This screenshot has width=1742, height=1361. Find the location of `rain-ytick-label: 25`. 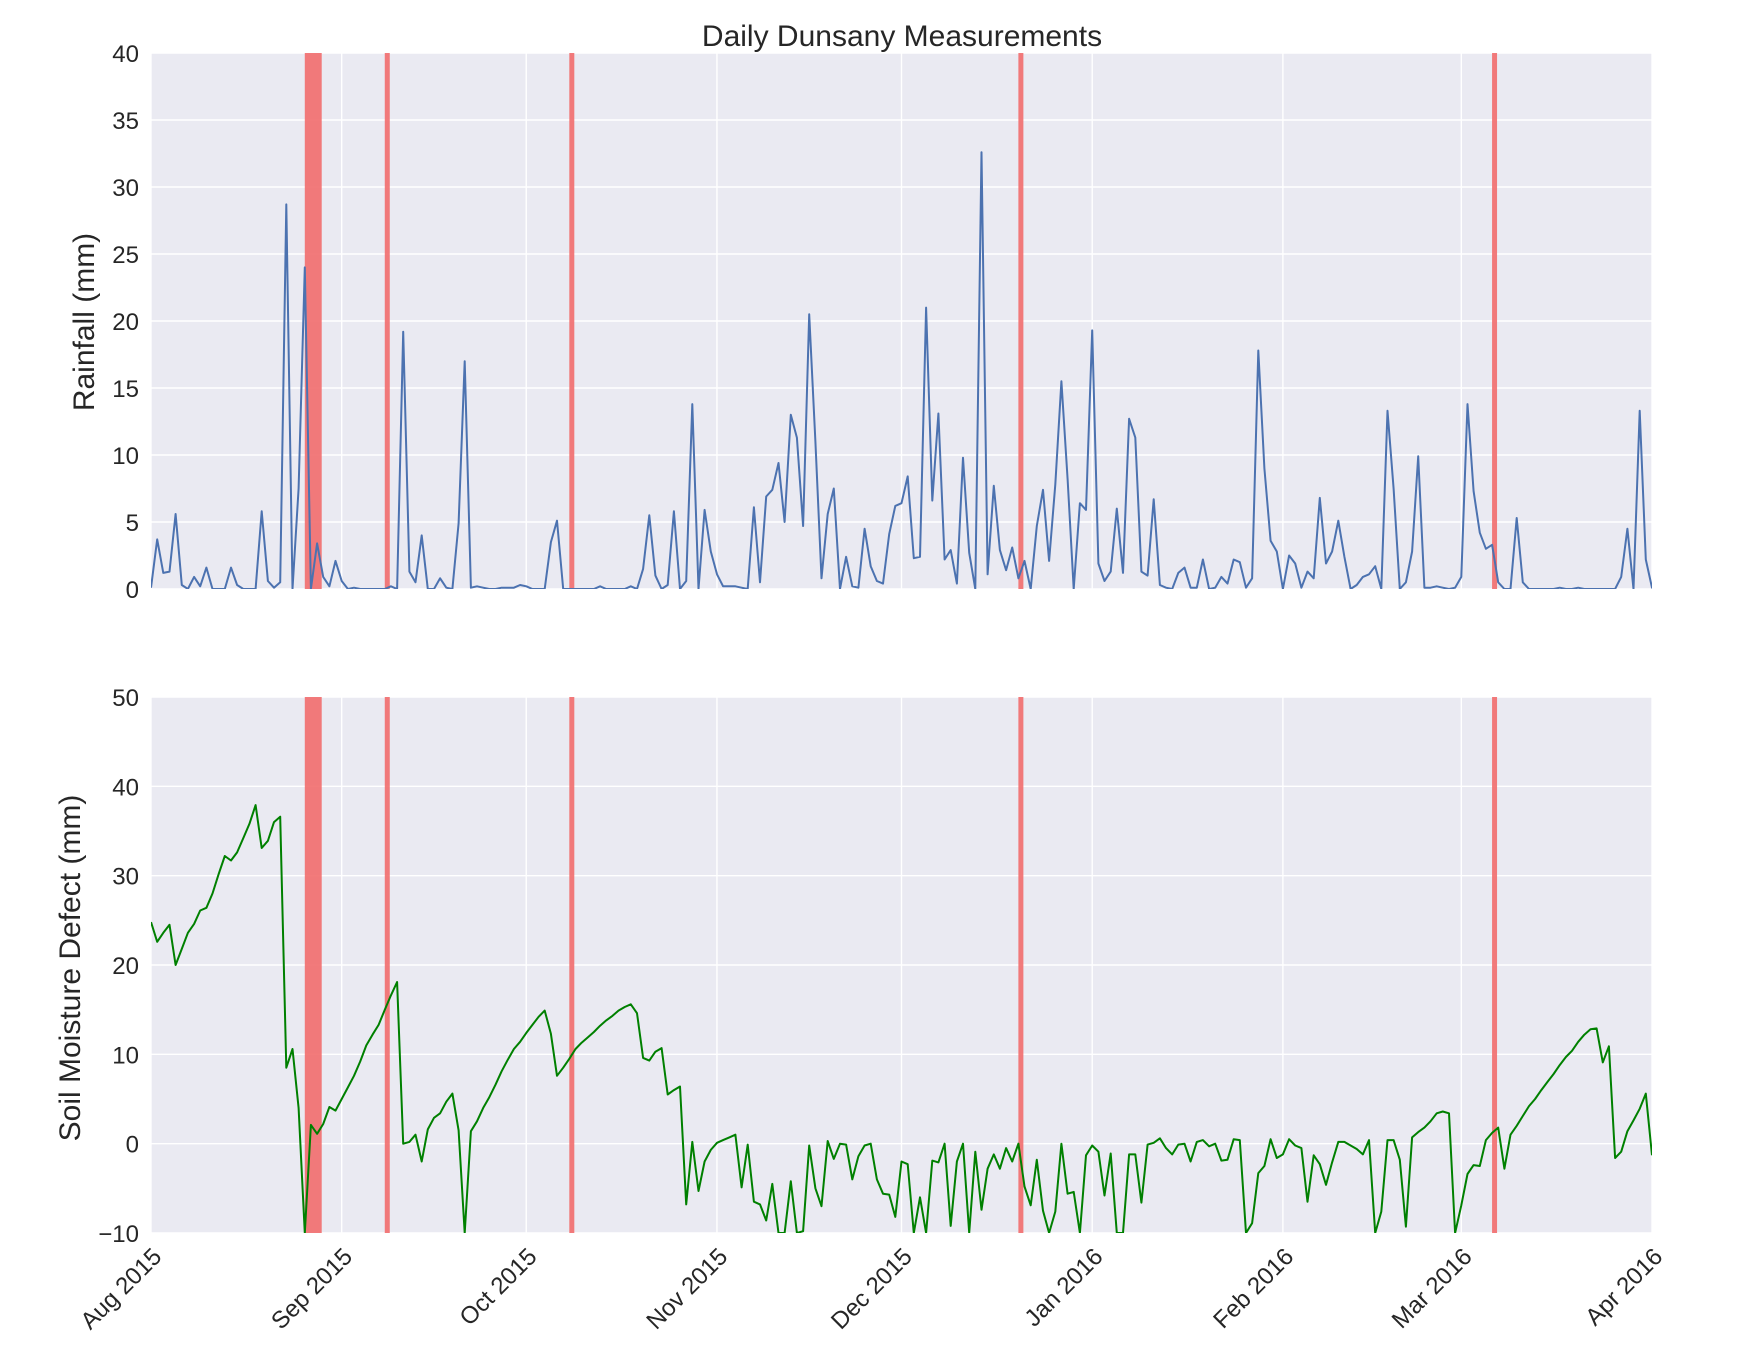

rain-ytick-label: 25 is located at coordinates (125, 255).